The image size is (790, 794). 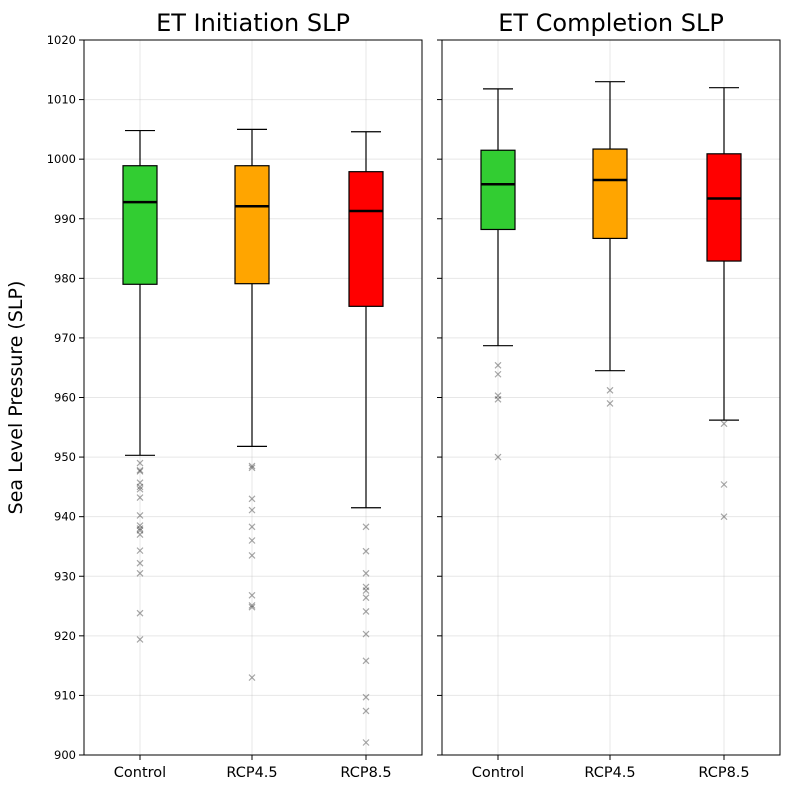 What do you see at coordinates (610, 194) in the screenshot?
I see `panel-2-rcp45-box` at bounding box center [610, 194].